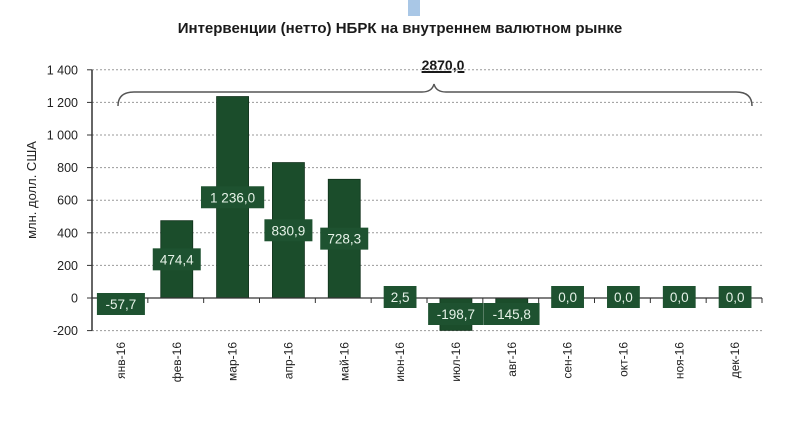 This screenshot has height=425, width=800. Describe the element at coordinates (74, 299) in the screenshot. I see `y-tick-label: 0` at that location.